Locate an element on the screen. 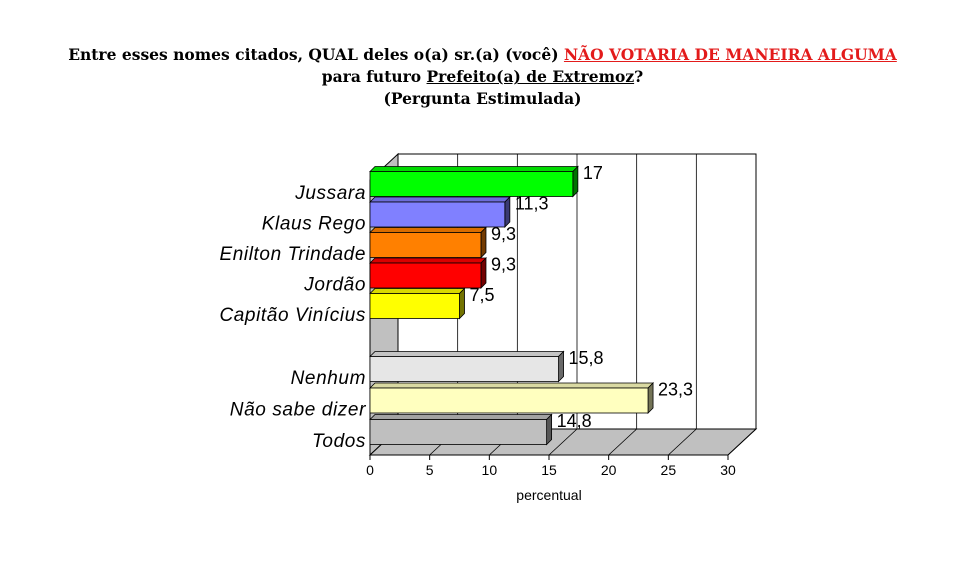 The width and height of the screenshot is (965, 577). tick-label-5: 5 is located at coordinates (430, 470).